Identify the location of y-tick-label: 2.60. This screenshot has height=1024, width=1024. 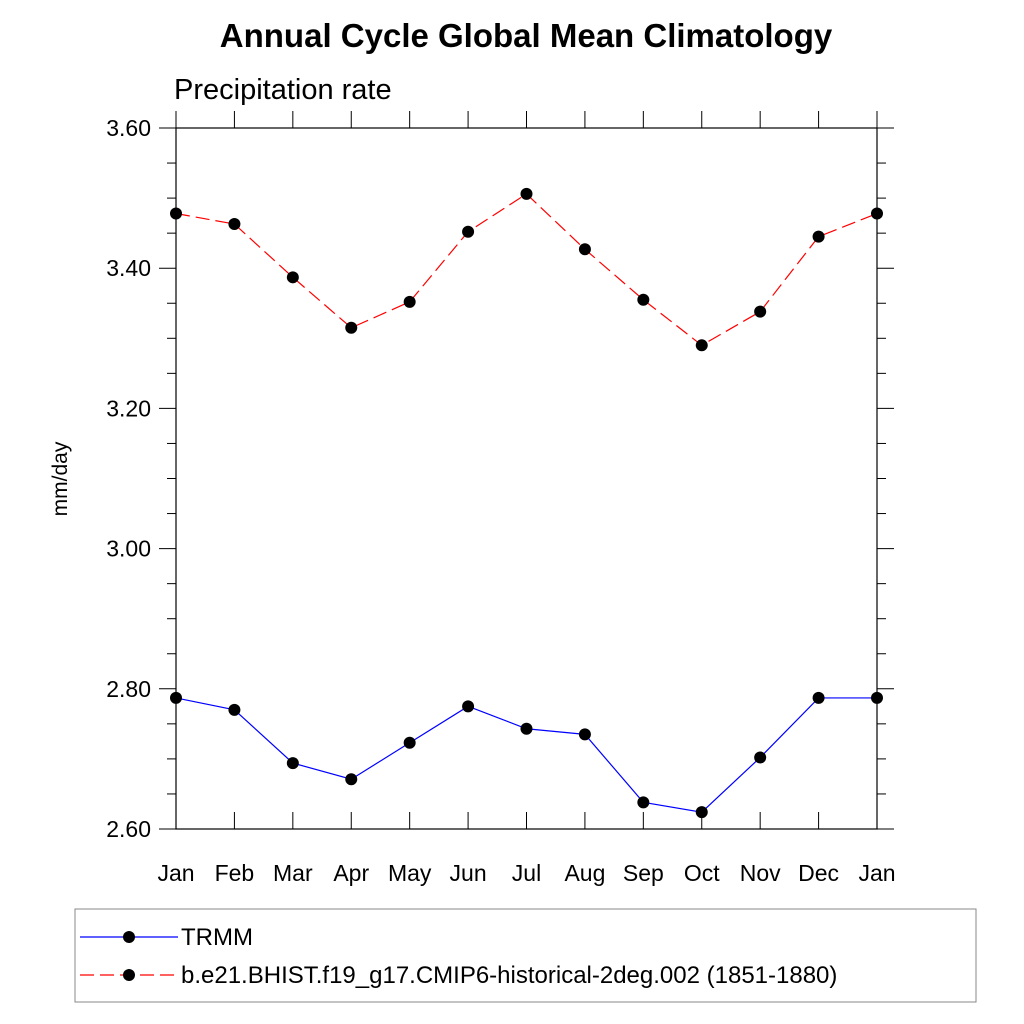
(128, 829).